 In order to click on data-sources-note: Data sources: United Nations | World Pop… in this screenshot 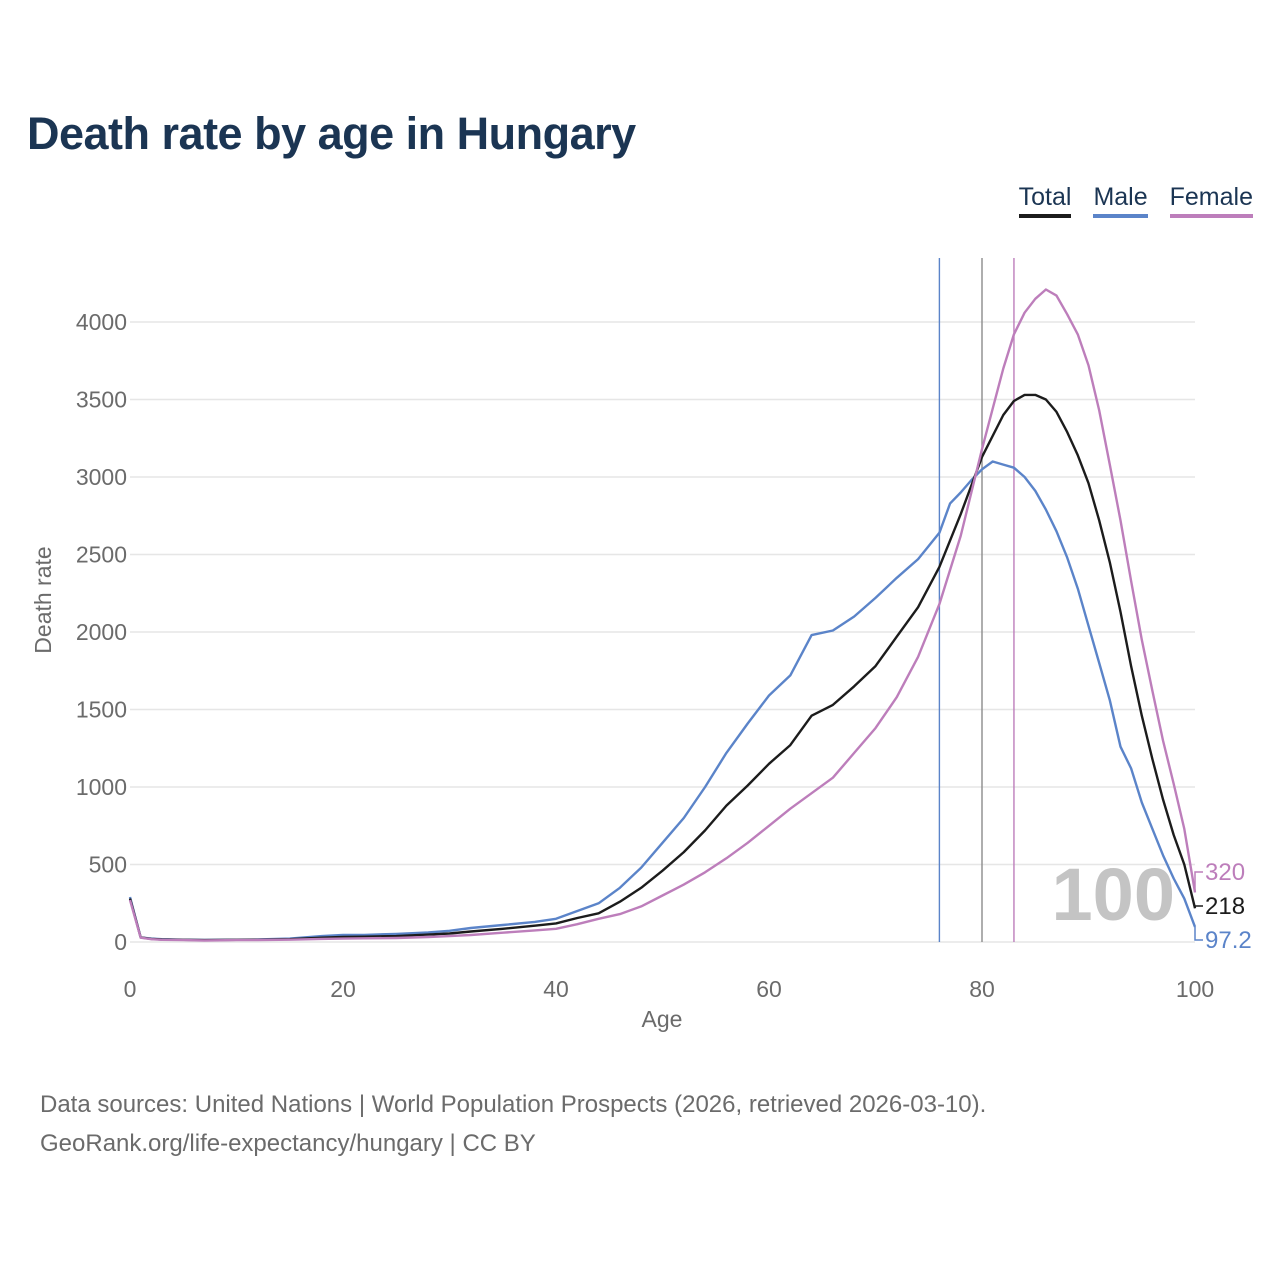, I will do `click(513, 1104)`.